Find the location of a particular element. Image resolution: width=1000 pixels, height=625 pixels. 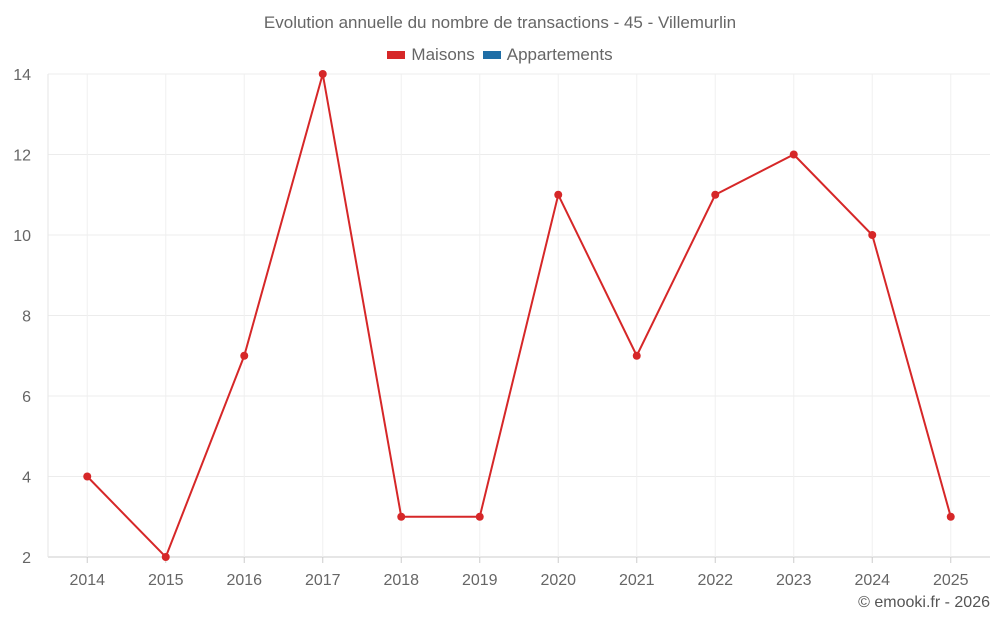

y-tick-label: 10 is located at coordinates (22, 236).